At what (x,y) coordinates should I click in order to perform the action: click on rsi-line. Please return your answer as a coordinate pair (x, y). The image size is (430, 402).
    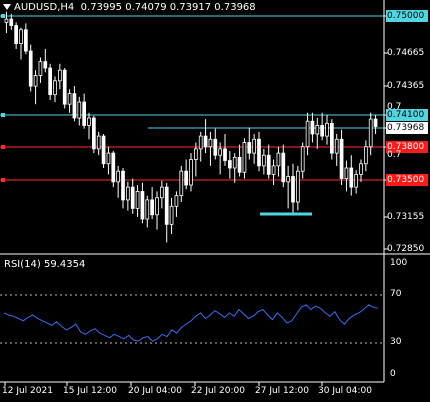
    Looking at the image, I should click on (191, 323).